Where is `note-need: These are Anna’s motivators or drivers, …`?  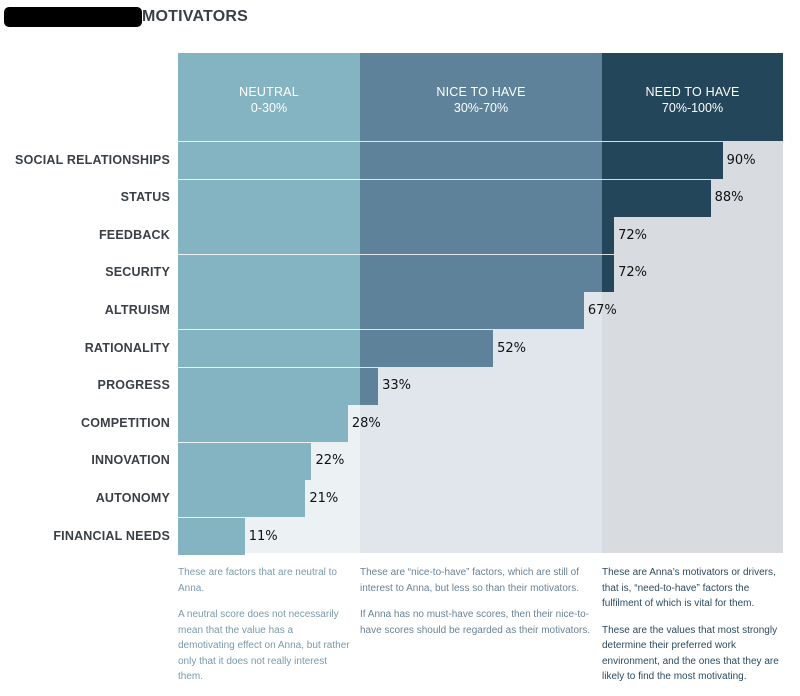 note-need: These are Anna’s motivators or drivers, … is located at coordinates (697, 630).